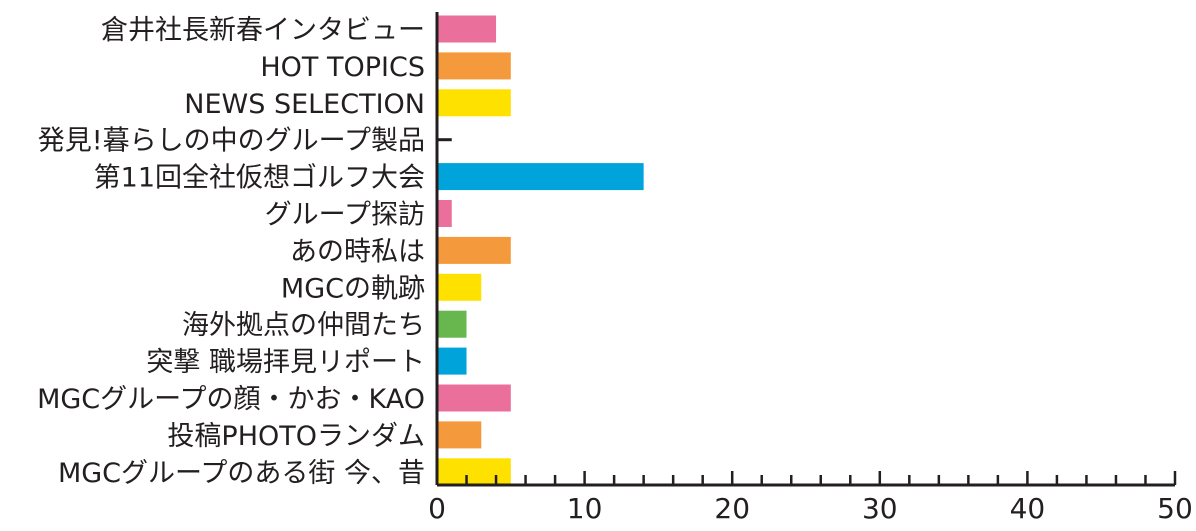 The image size is (1196, 531). I want to click on category-label: 海外拠点の仲間たち, so click(303, 325).